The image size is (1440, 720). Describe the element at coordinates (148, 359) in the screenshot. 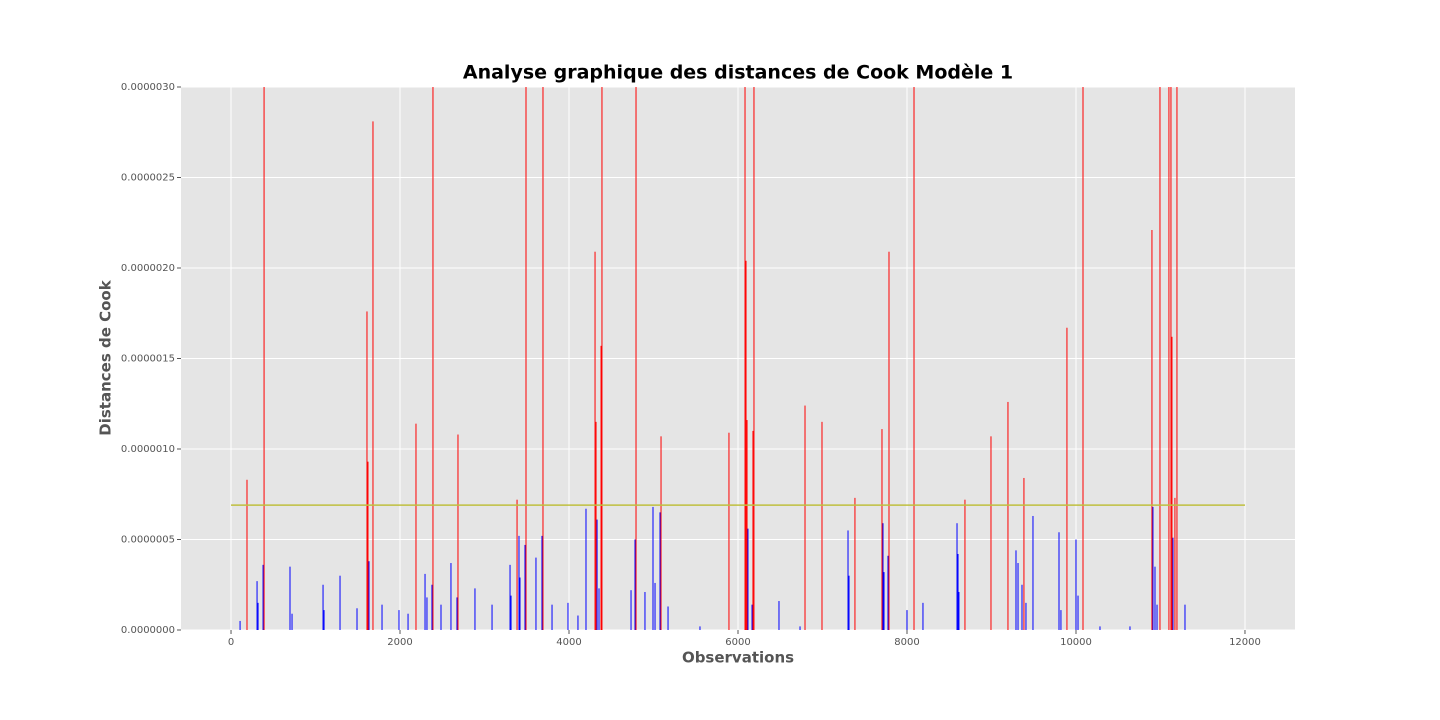

I see `y-tick-label: 0.0000015` at that location.